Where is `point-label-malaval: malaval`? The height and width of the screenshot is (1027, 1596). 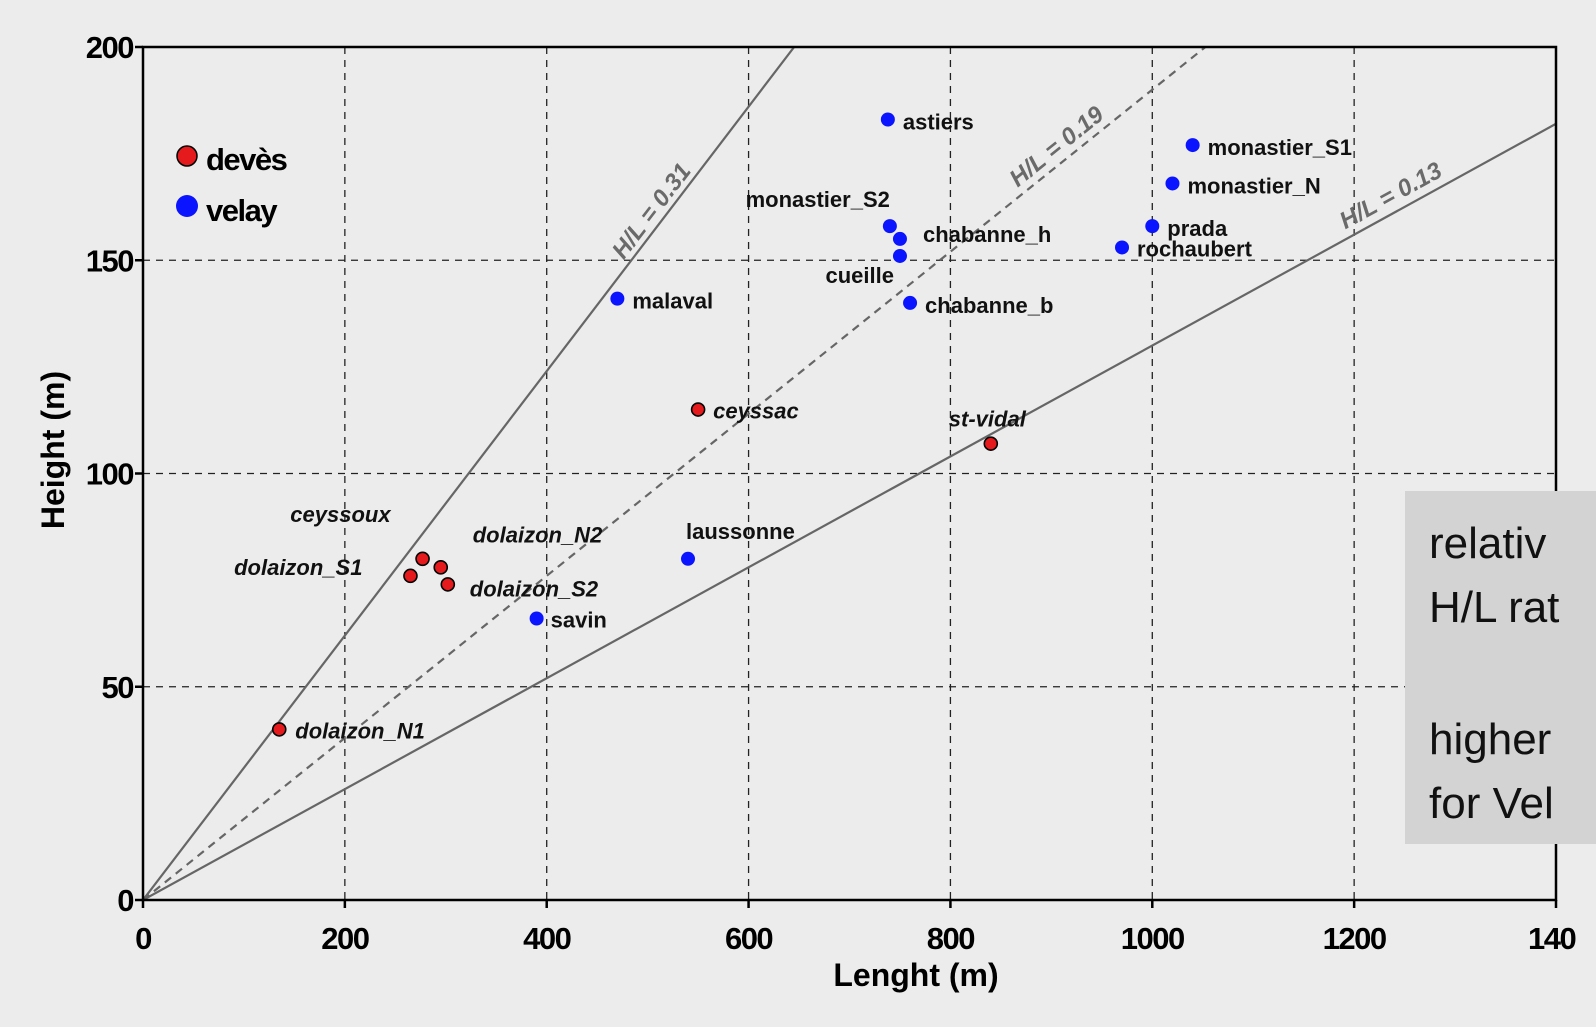 point-label-malaval: malaval is located at coordinates (672, 301).